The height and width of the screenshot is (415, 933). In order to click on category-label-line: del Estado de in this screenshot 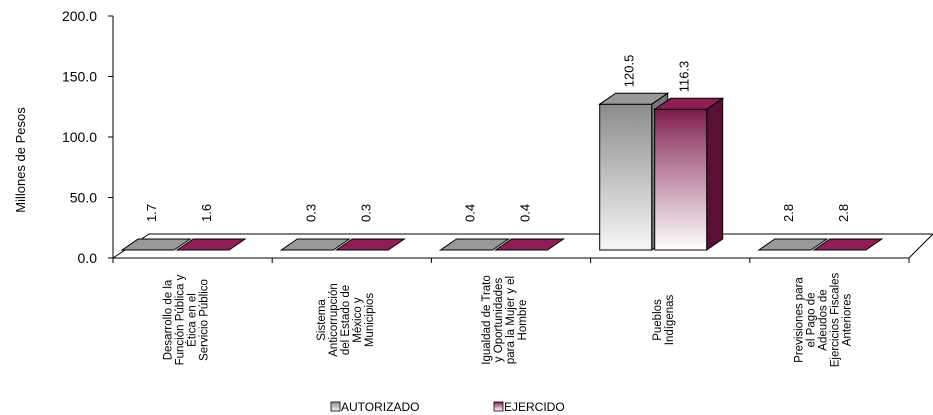, I will do `click(346, 320)`.